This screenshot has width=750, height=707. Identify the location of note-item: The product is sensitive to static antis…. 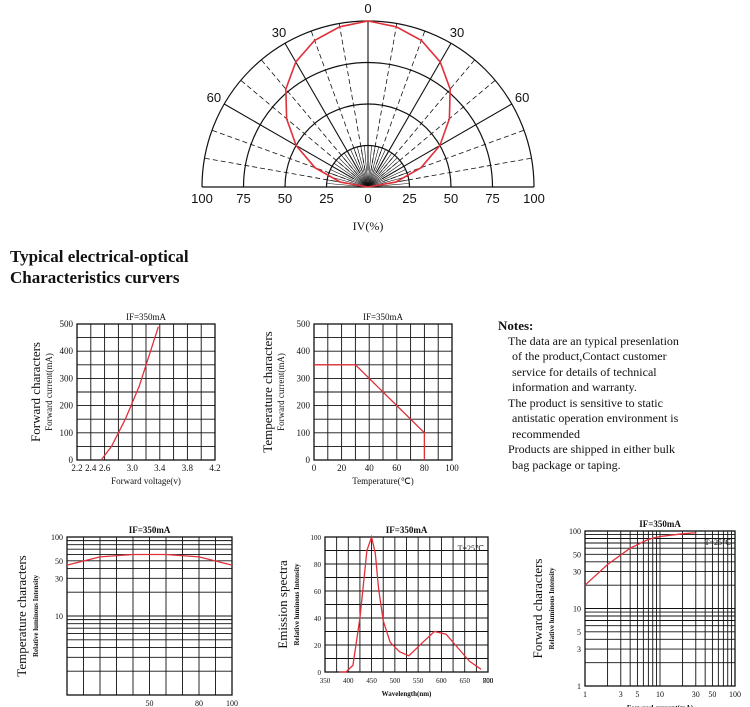
(623, 419).